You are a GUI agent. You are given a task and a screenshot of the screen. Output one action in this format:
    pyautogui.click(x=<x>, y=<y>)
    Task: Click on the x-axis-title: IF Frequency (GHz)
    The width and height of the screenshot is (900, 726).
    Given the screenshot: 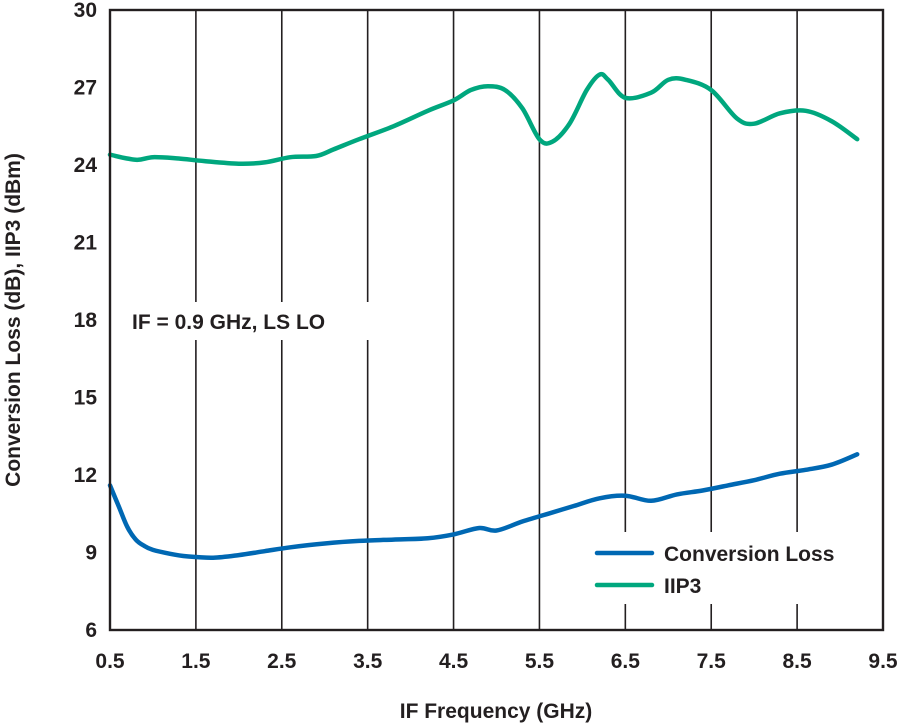 What is the action you would take?
    pyautogui.click(x=496, y=711)
    